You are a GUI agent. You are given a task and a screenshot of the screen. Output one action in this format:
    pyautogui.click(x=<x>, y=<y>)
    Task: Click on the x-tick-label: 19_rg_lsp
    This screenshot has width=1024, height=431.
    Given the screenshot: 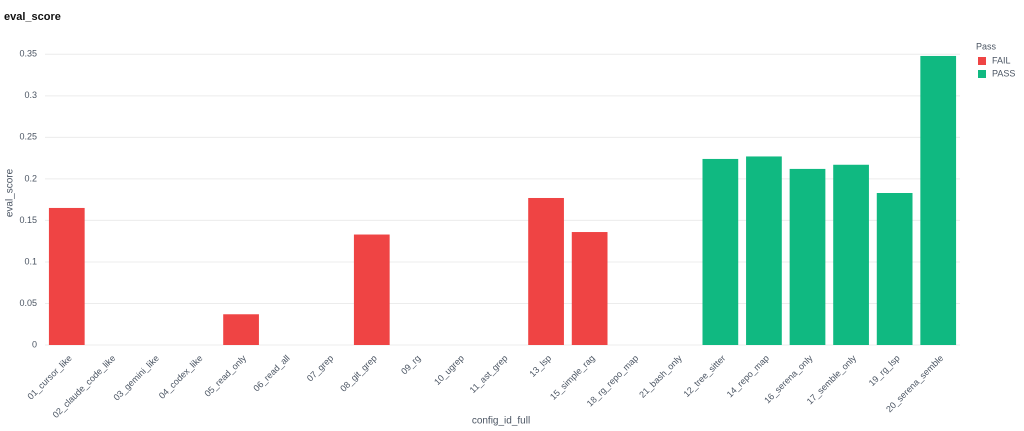 What is the action you would take?
    pyautogui.click(x=884, y=370)
    